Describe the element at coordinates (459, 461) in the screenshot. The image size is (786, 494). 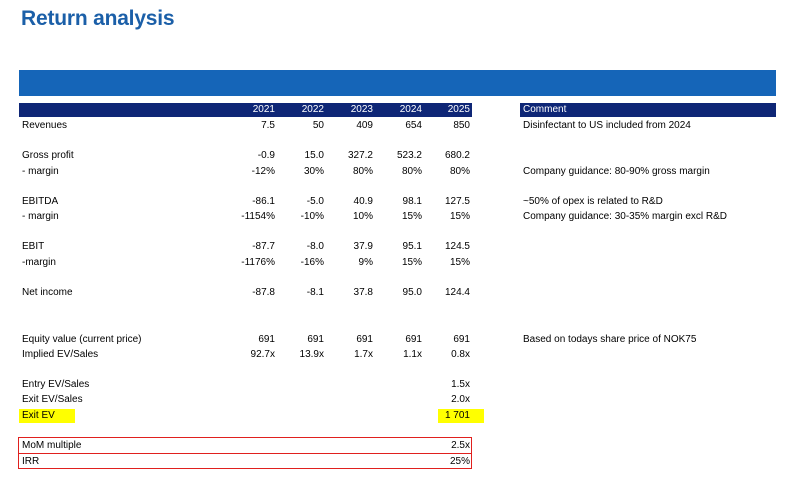
I see `irr-value: 25%` at that location.